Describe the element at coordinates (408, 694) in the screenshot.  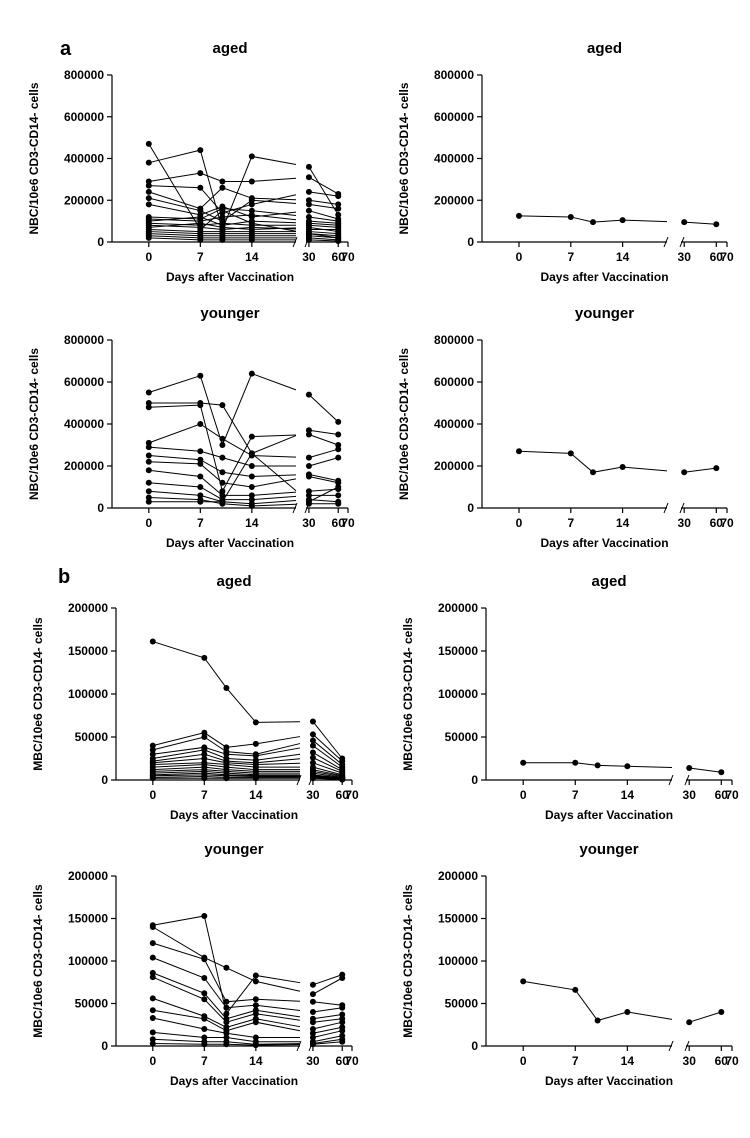
I see `y-axis-label: MBC/10e6 CD3-CD14- cells` at that location.